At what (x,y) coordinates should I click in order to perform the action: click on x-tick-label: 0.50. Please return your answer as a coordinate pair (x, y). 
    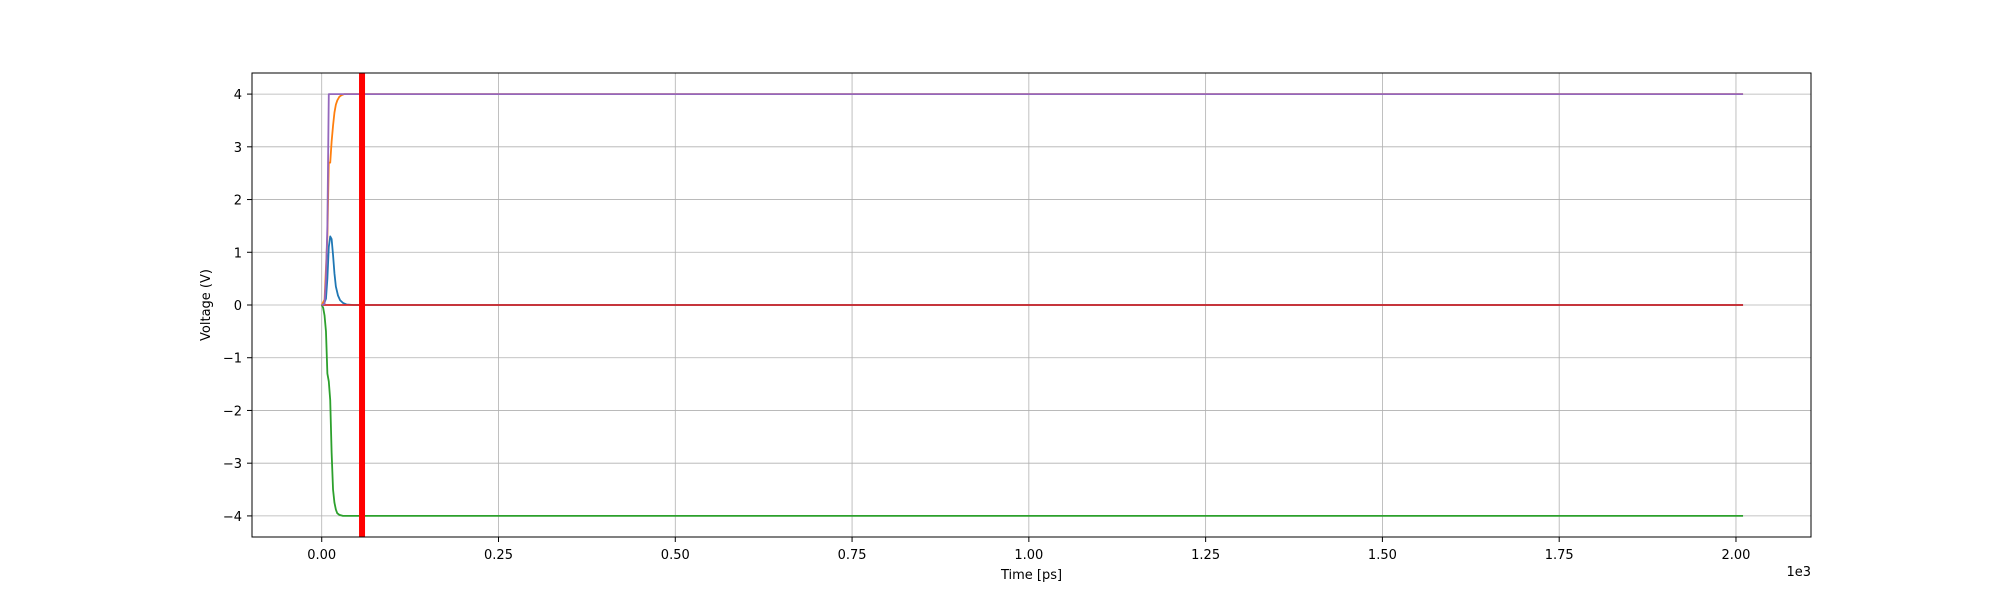
    Looking at the image, I should click on (675, 555).